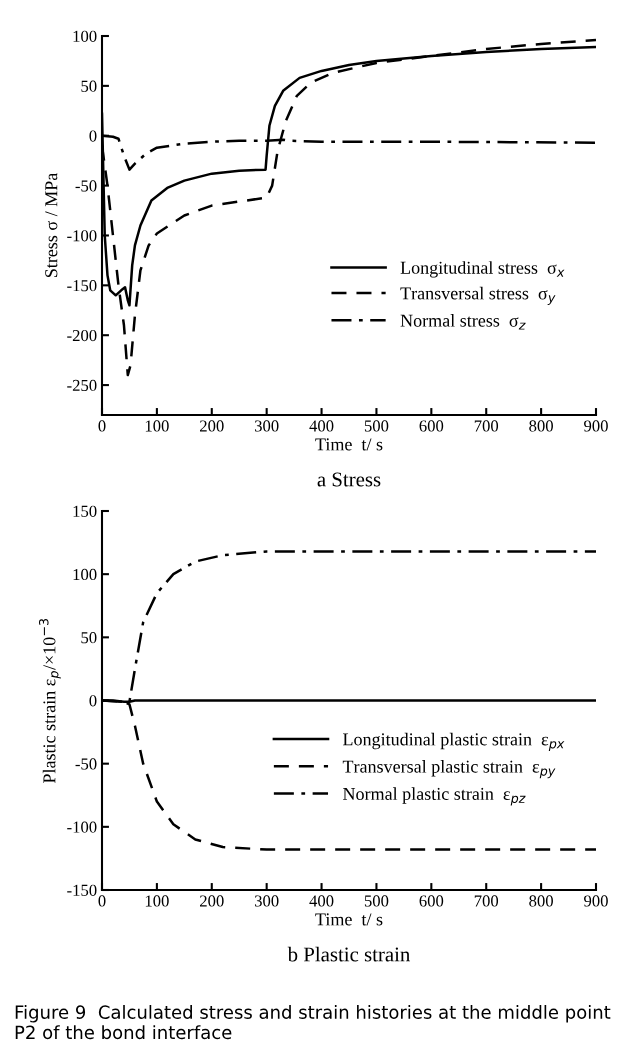 This screenshot has height=1054, width=627. Describe the element at coordinates (51, 225) in the screenshot. I see `y-axis-title: Stress σ / MPa` at that location.